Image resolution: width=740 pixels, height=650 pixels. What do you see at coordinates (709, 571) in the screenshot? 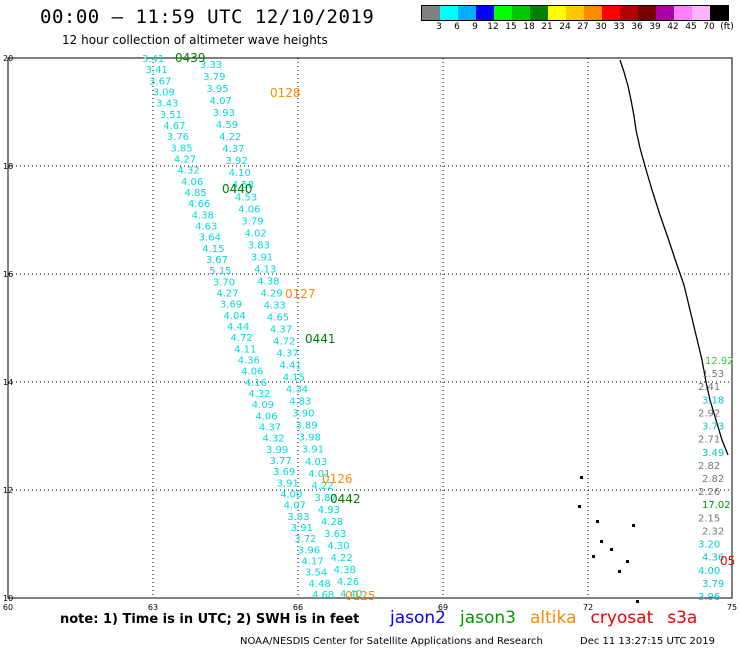
I see `coastal-wave-value: 4.00` at bounding box center [709, 571].